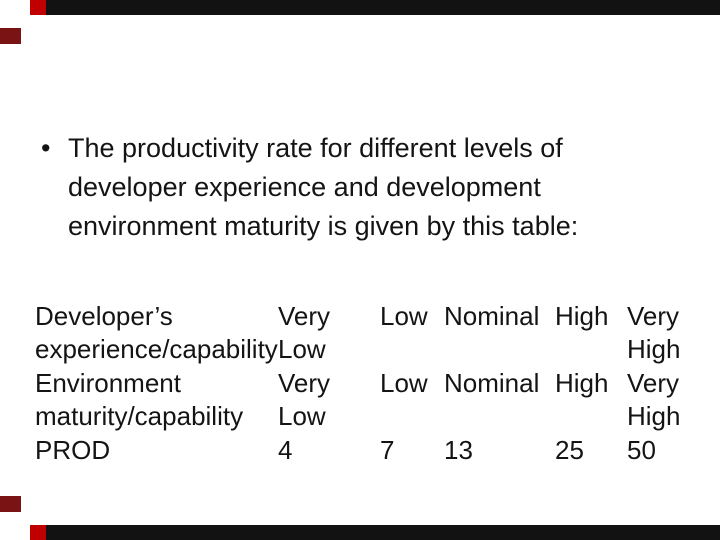  What do you see at coordinates (285, 450) in the screenshot?
I see `prod-value-very-low: 4` at bounding box center [285, 450].